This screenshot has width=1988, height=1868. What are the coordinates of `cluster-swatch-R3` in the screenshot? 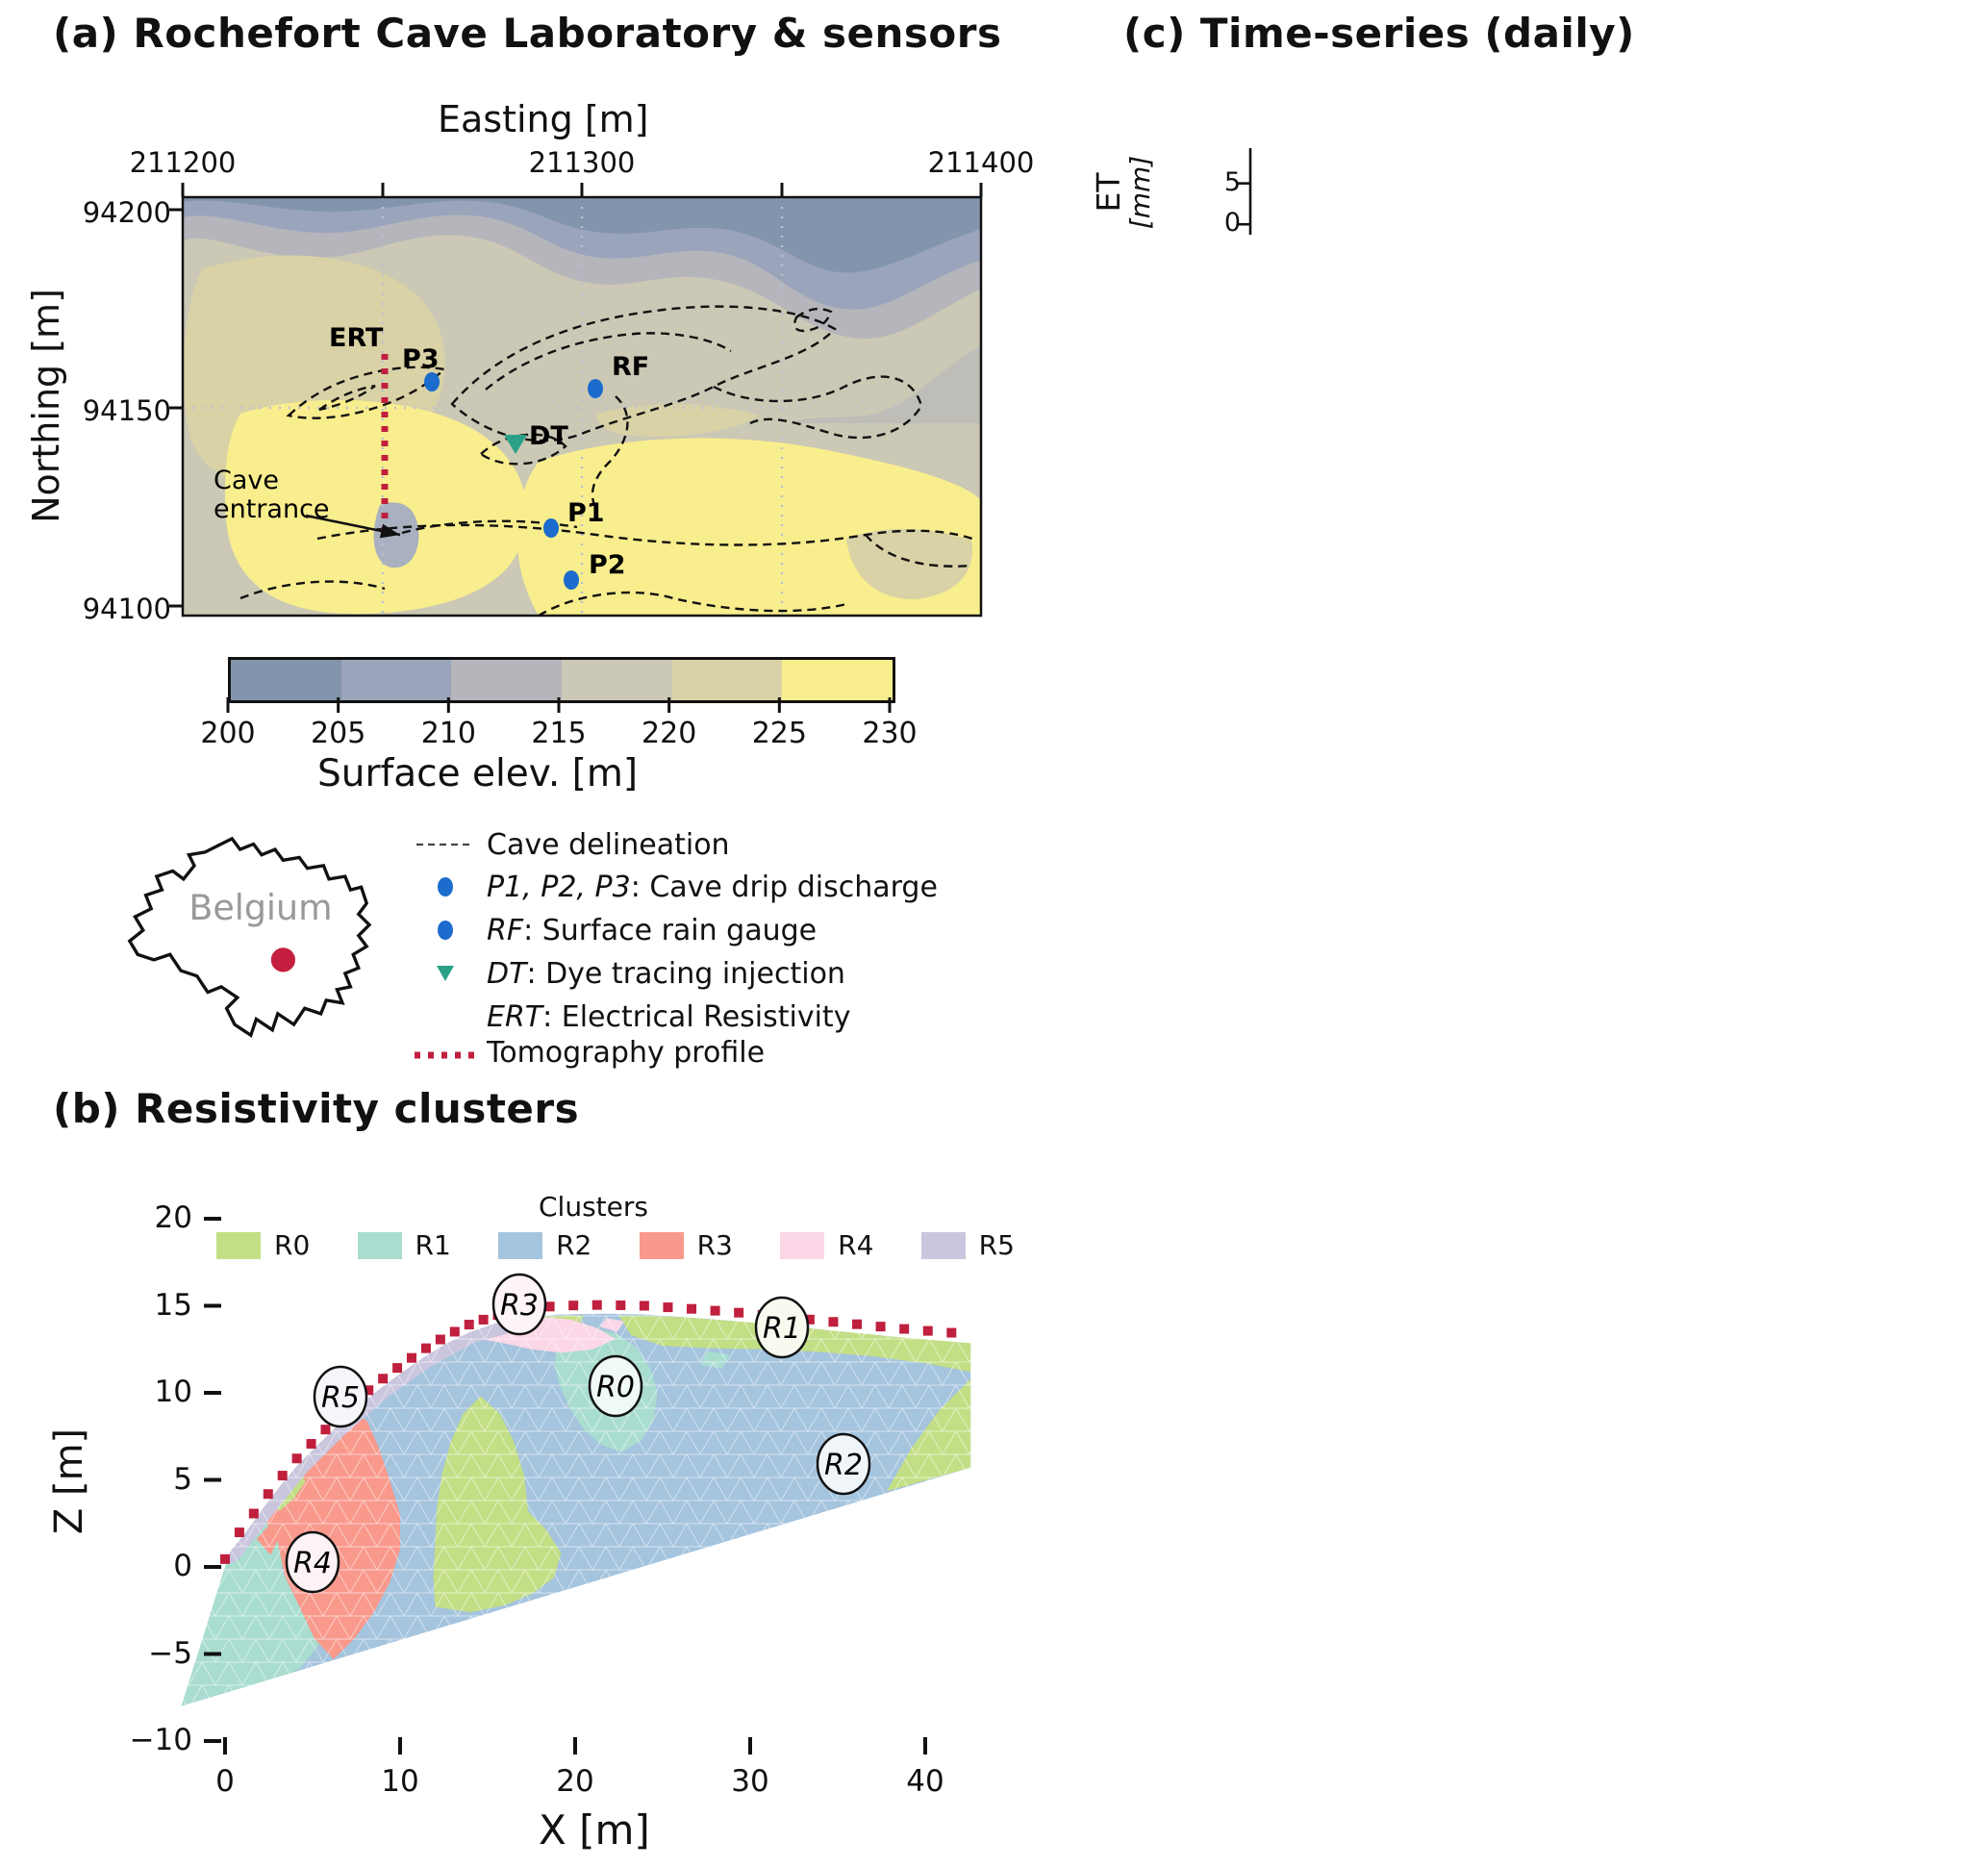 It's located at (661, 1245).